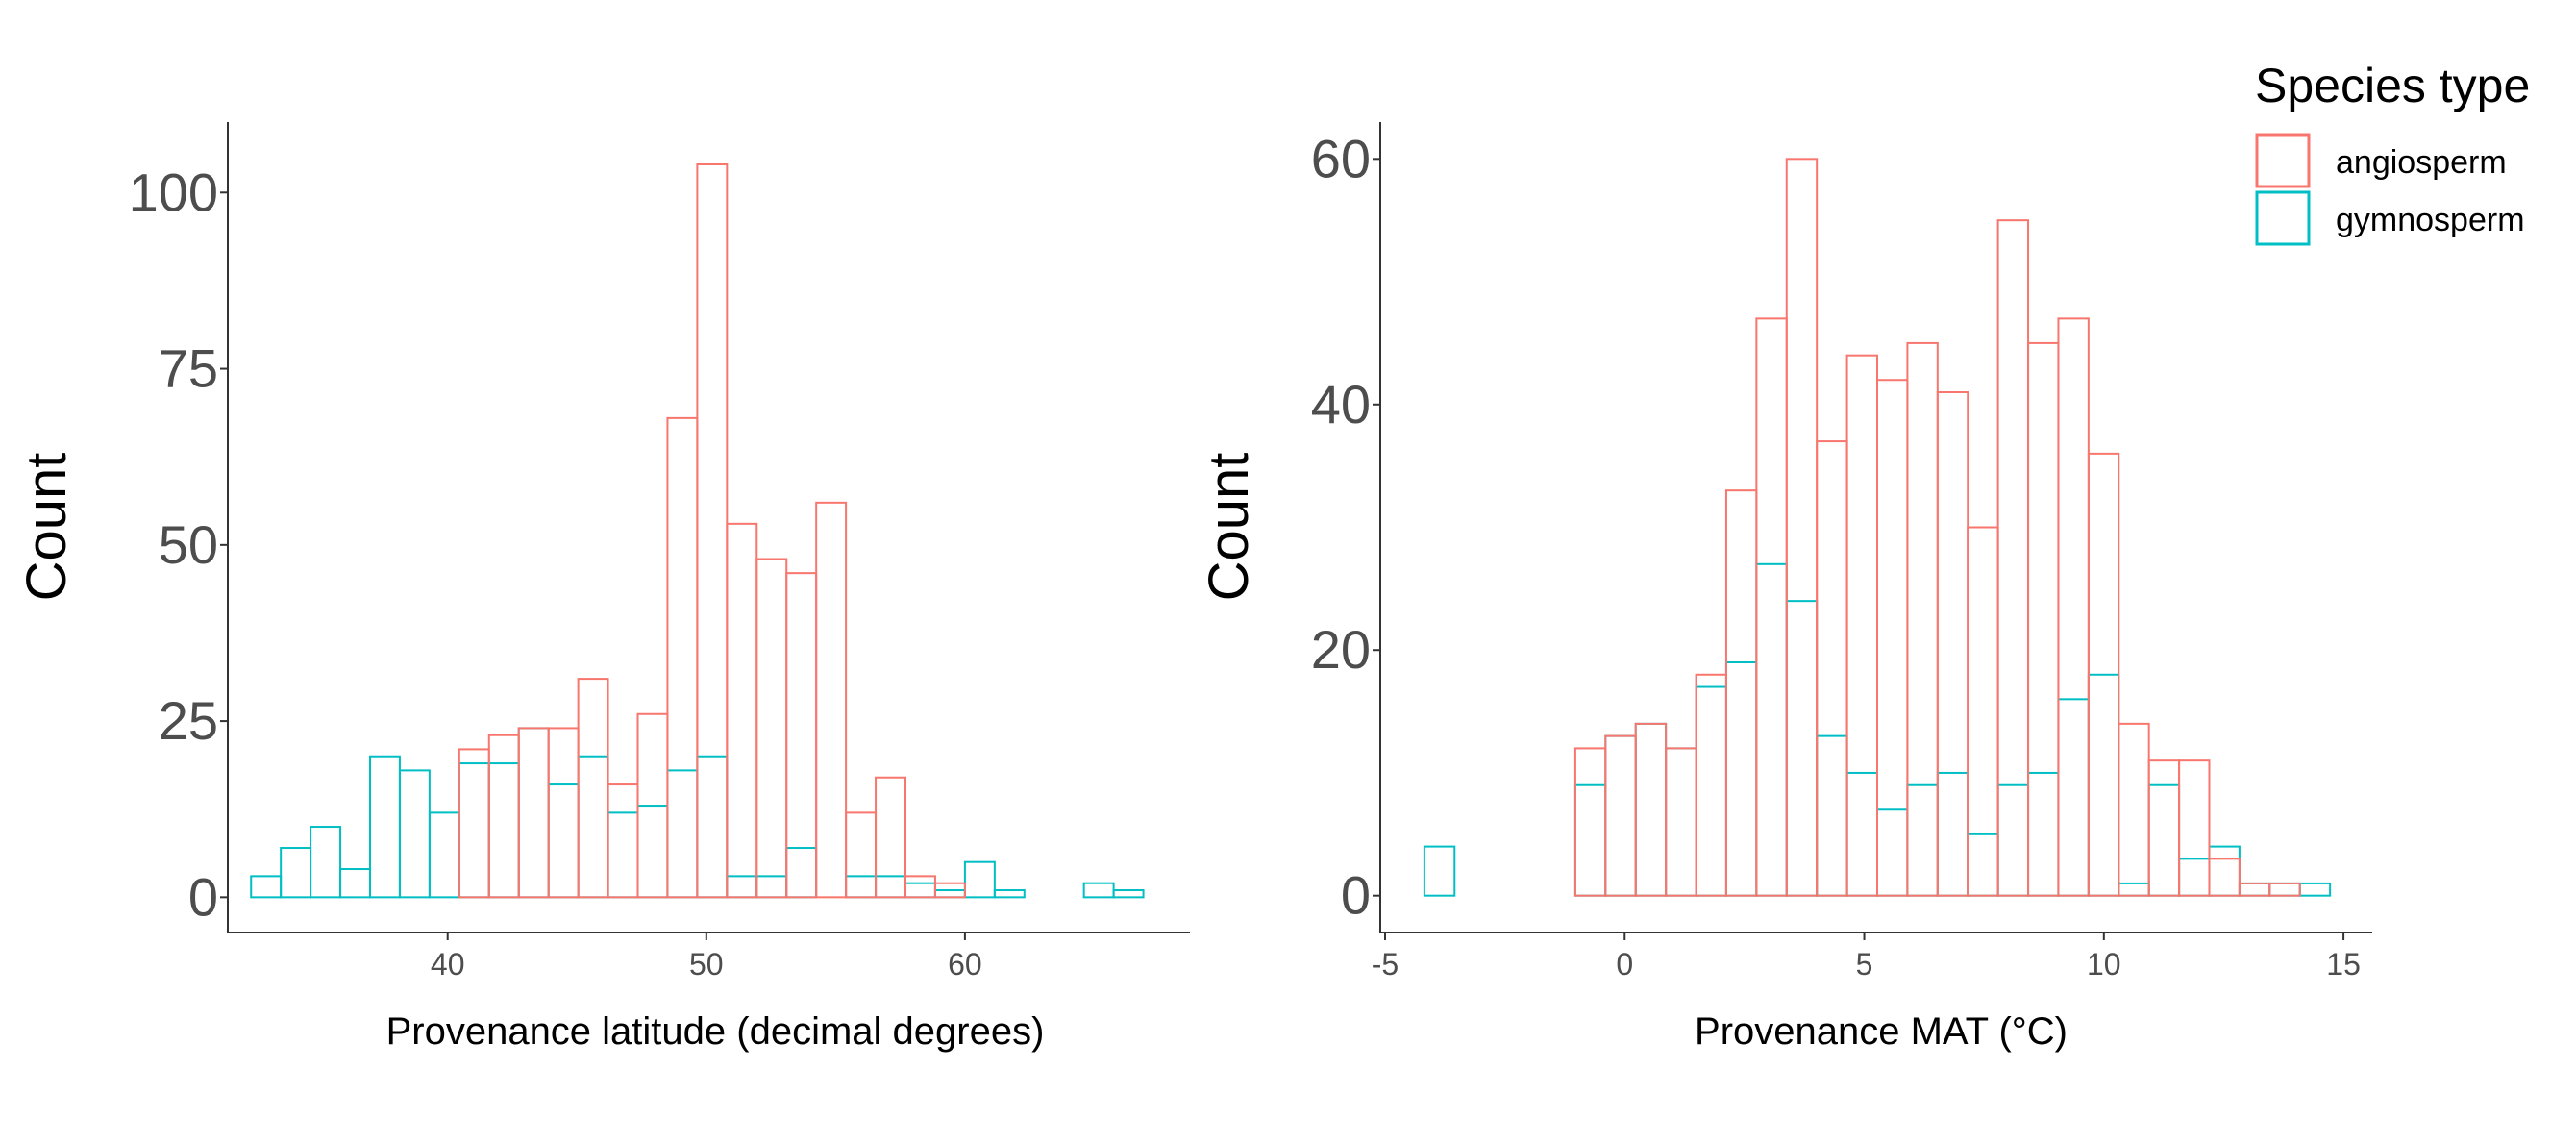  What do you see at coordinates (965, 964) in the screenshot?
I see `x-tick-label: 60` at bounding box center [965, 964].